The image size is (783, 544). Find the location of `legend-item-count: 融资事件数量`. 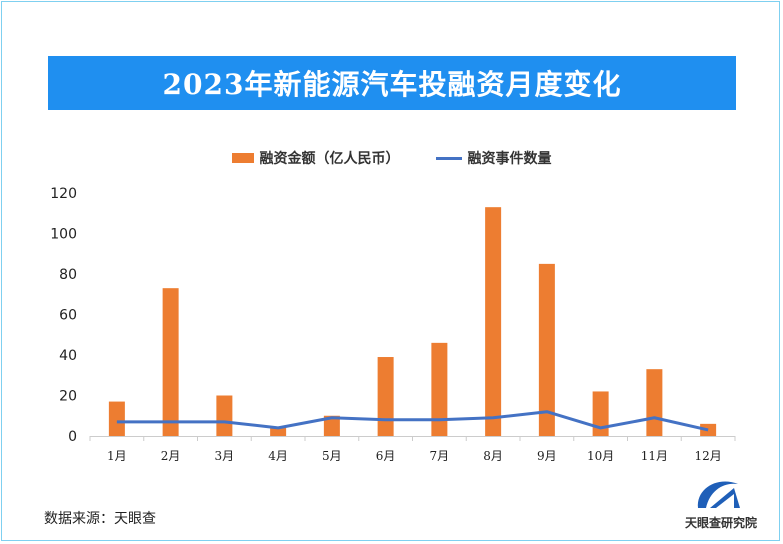

legend-item-count: 融资事件数量 is located at coordinates (493, 158).